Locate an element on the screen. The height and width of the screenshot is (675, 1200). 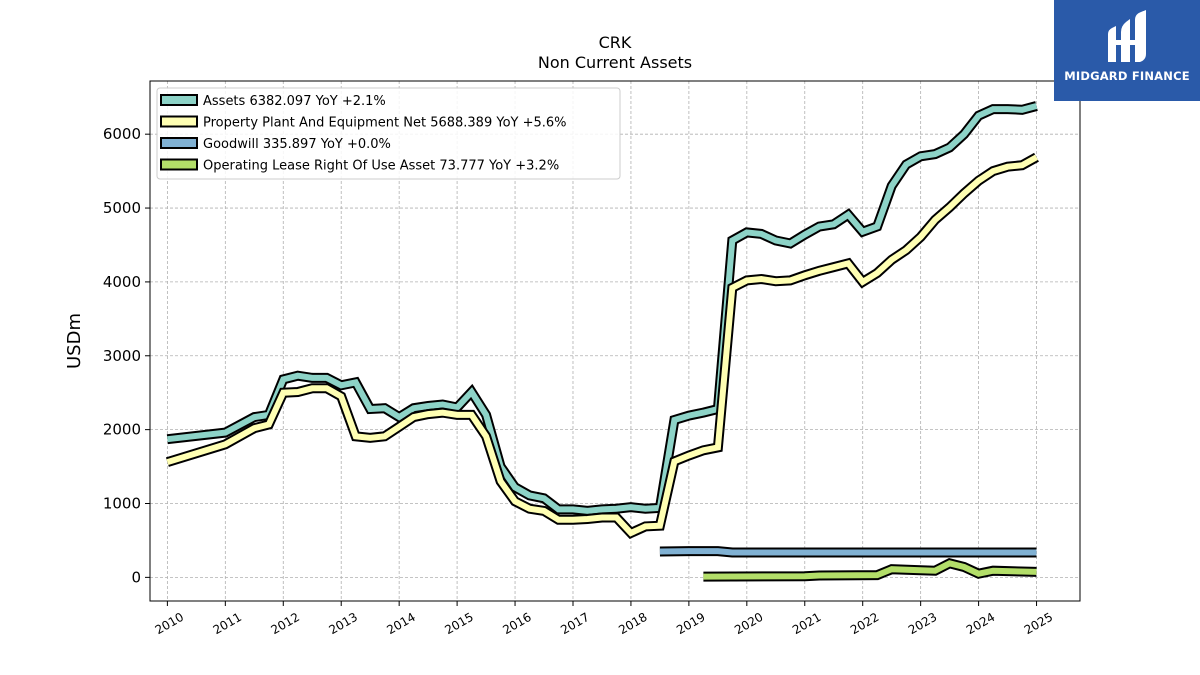
x-tick-label: 2024 is located at coordinates (980, 623).